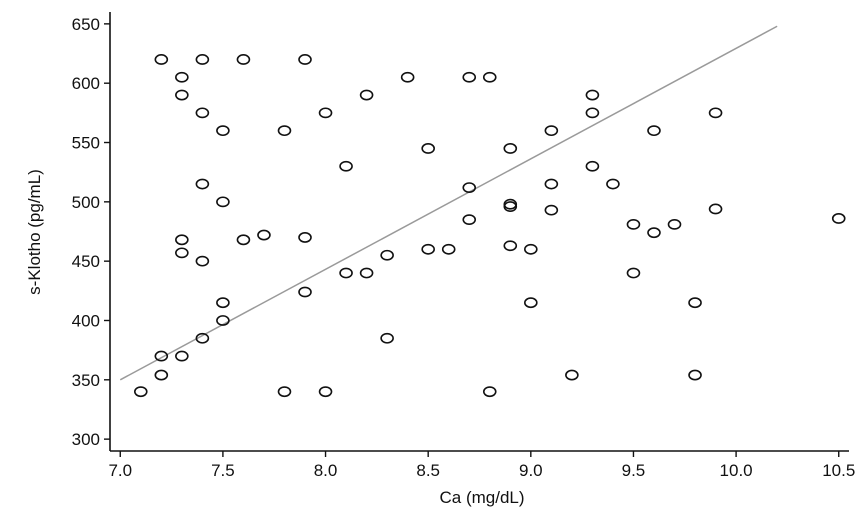 The width and height of the screenshot is (861, 515). Describe the element at coordinates (86, 261) in the screenshot. I see `y-tick-label: 450` at that location.